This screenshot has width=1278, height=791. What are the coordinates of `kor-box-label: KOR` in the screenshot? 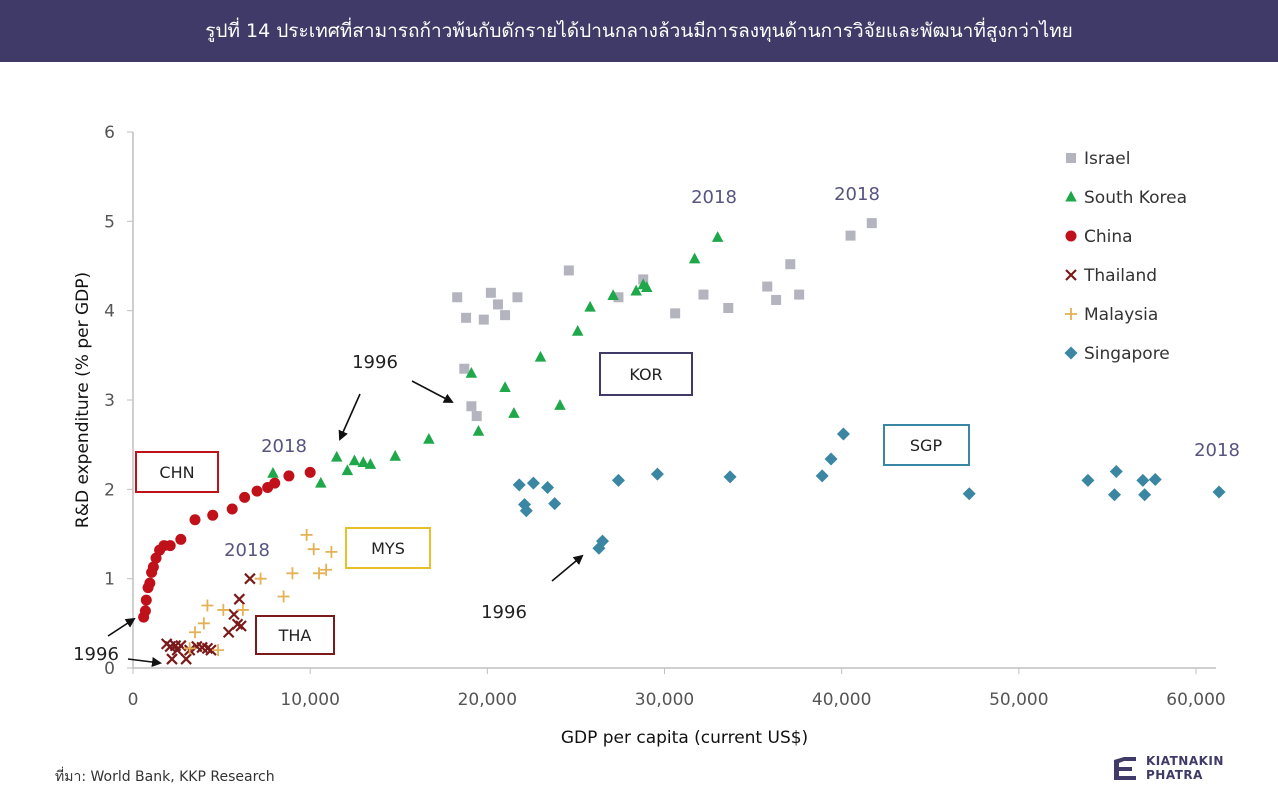 It's located at (645, 374).